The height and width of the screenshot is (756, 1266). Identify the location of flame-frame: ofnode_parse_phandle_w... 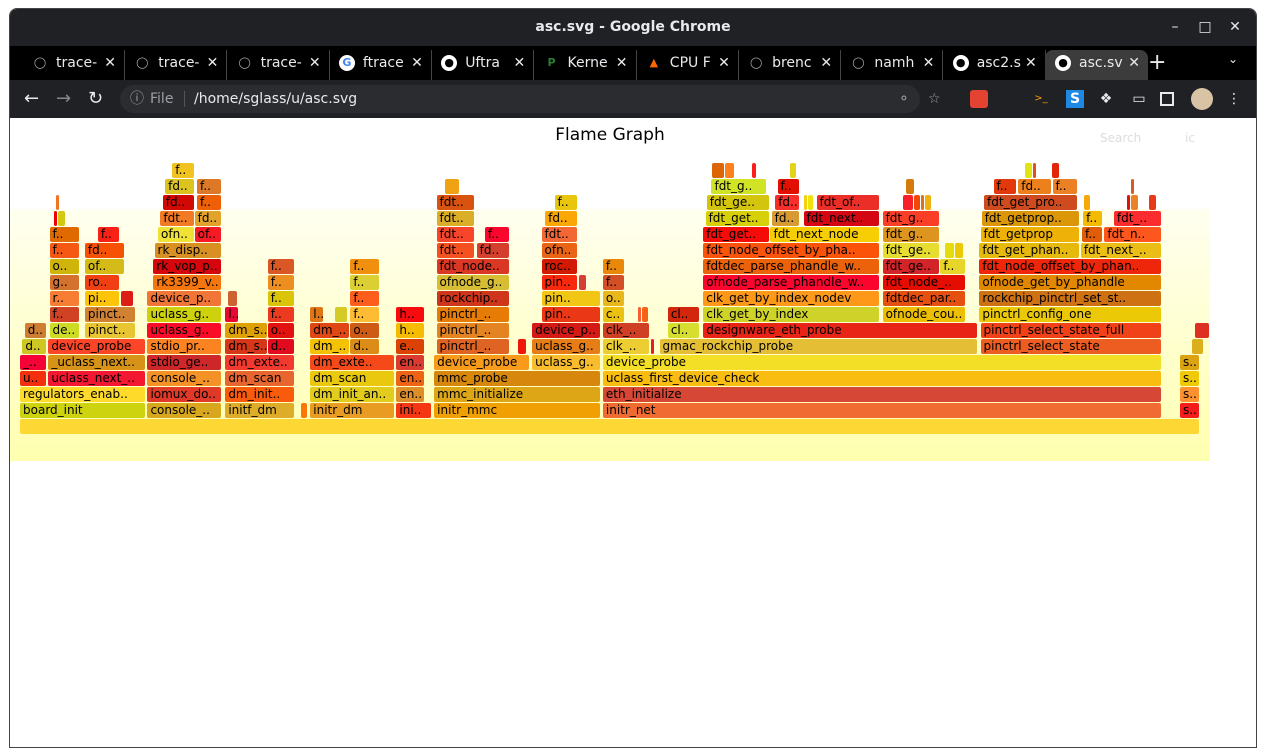
(791, 282).